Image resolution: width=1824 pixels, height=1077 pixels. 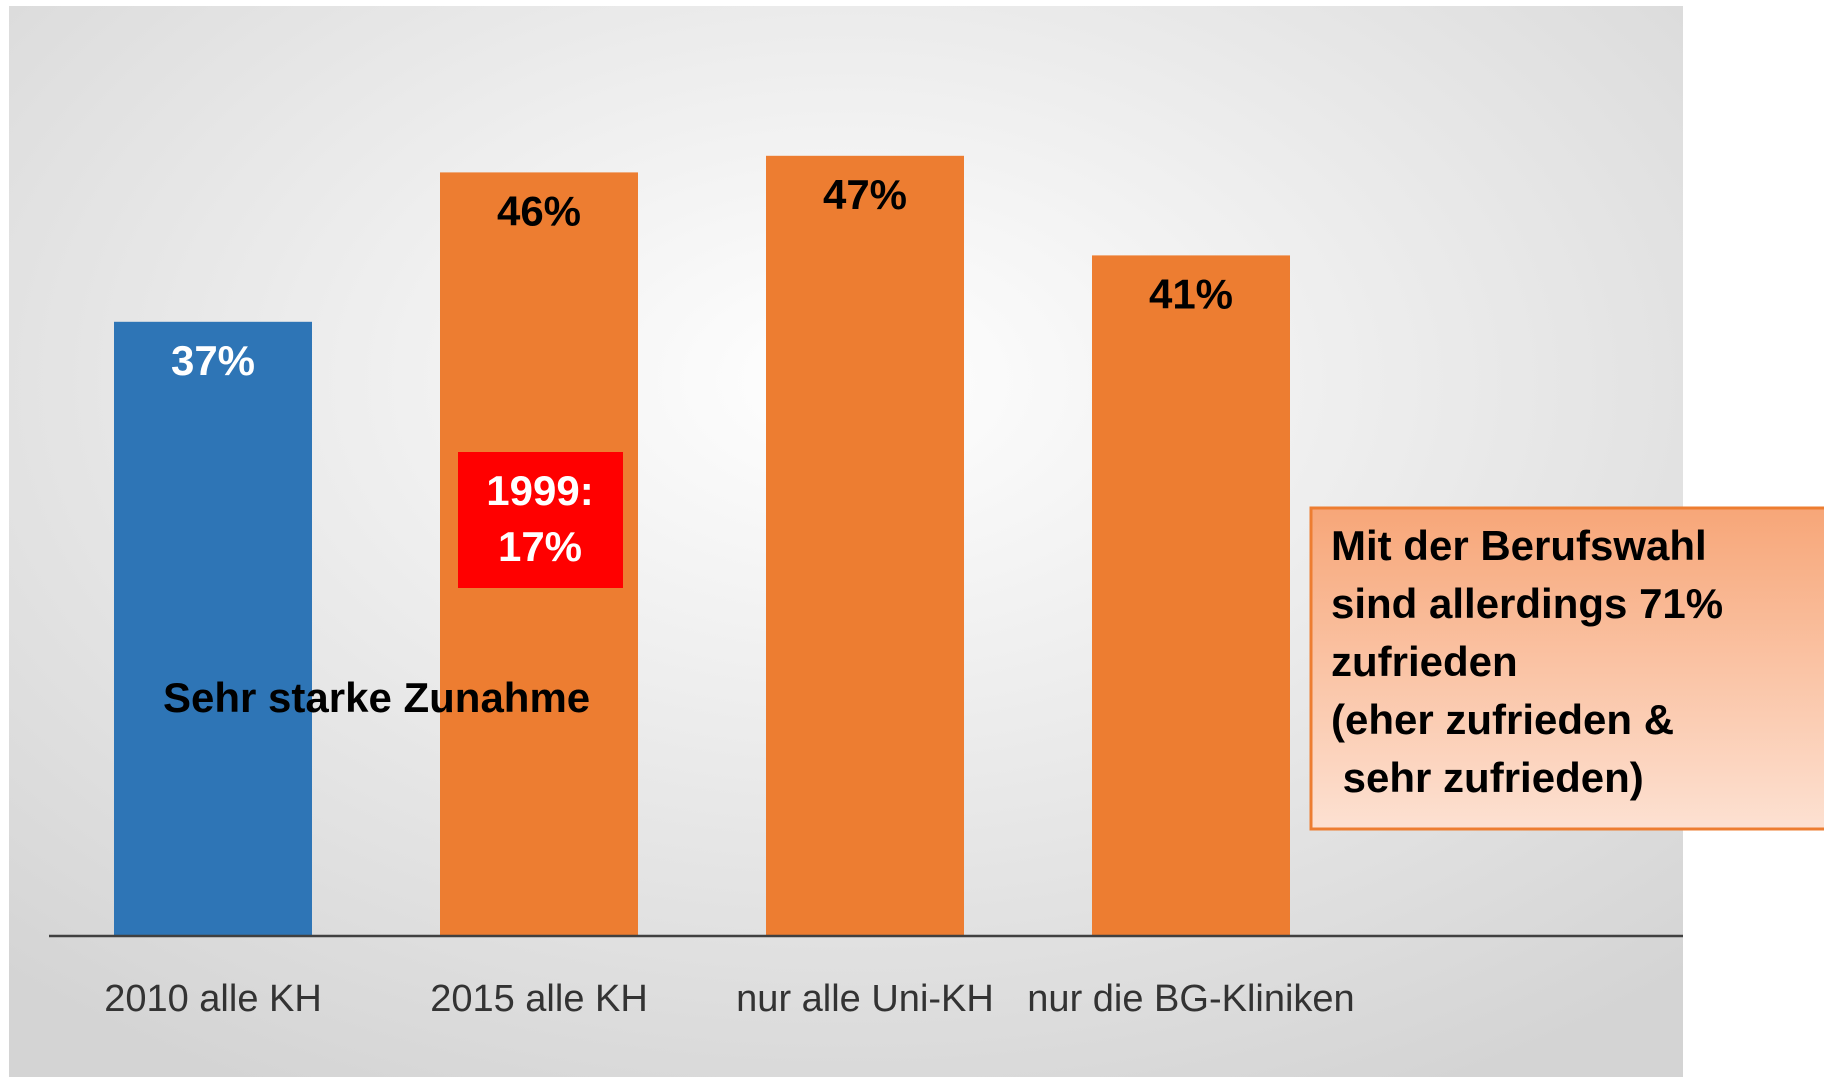 I want to click on callout-text: sehr zufrieden), so click(x=1487, y=777).